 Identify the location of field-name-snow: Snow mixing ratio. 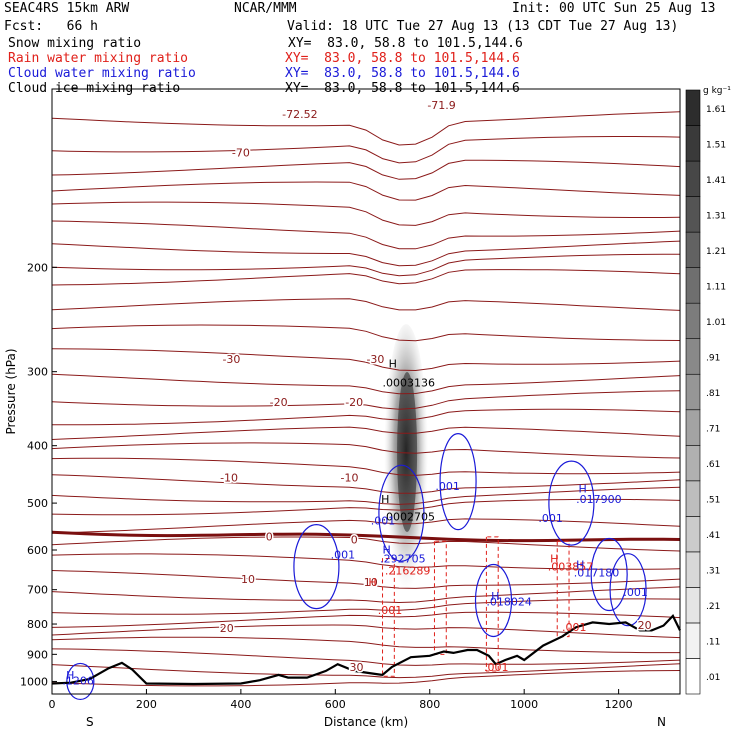
(75, 43).